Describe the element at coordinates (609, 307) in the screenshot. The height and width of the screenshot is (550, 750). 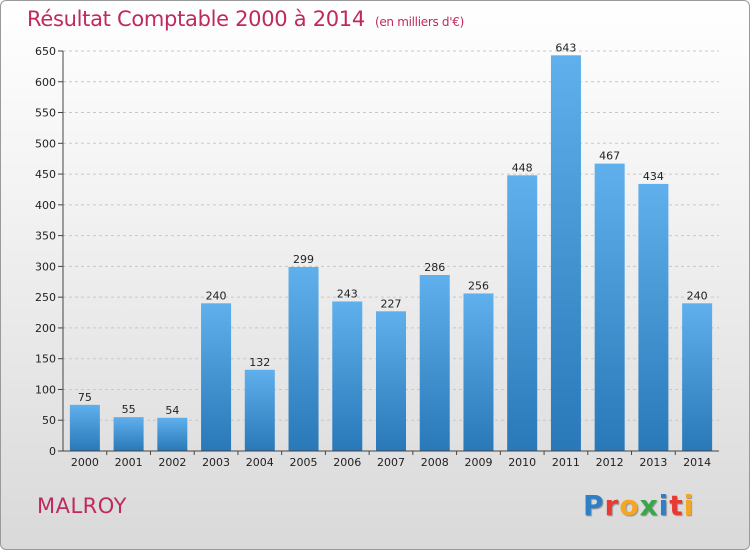
I see `bar-2012` at that location.